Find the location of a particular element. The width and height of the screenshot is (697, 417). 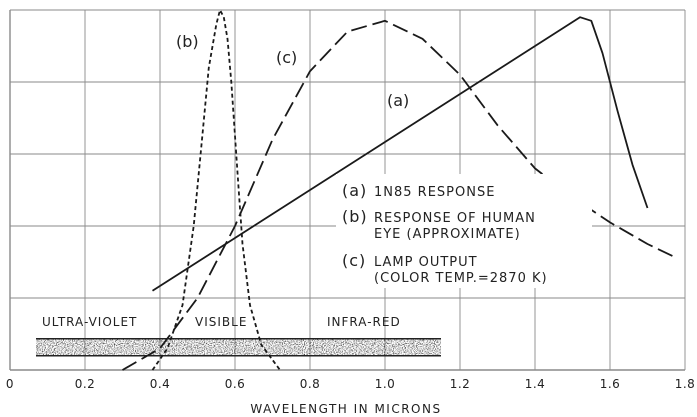

legend-key-c: (c) is located at coordinates (354, 260).